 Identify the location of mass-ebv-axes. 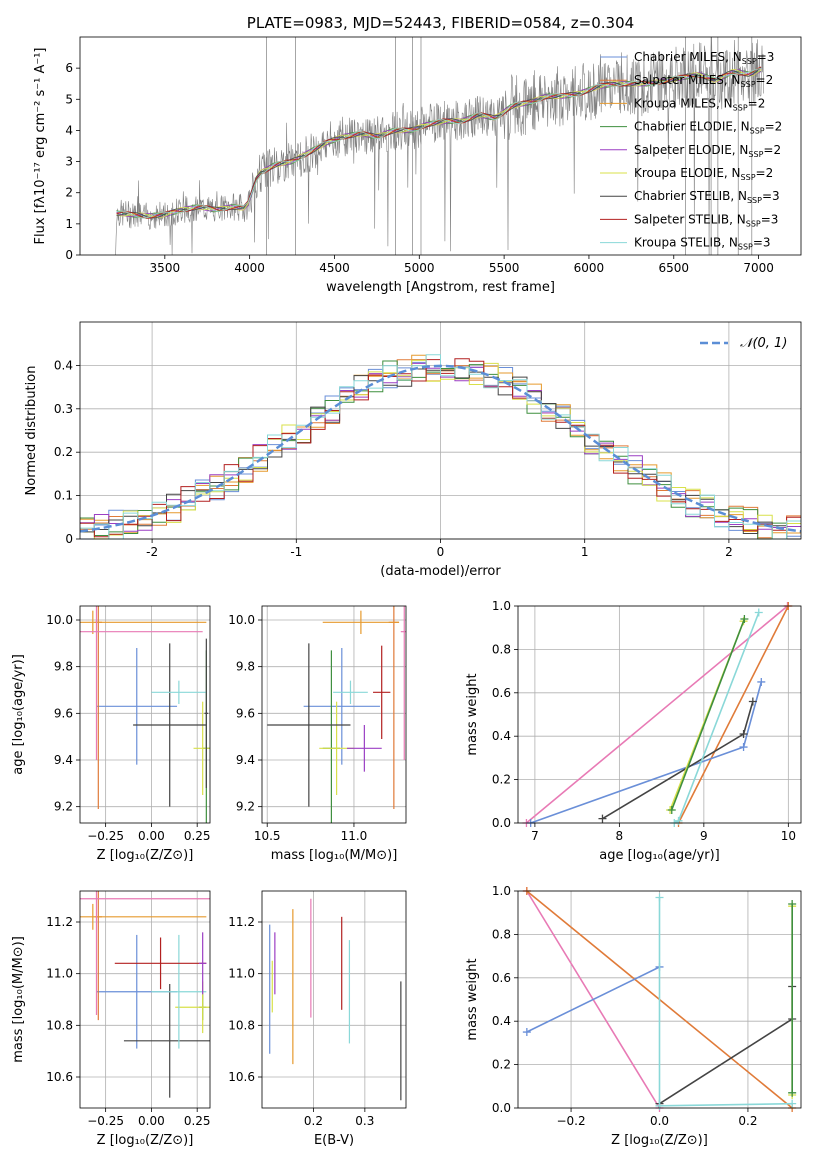
(332, 1001).